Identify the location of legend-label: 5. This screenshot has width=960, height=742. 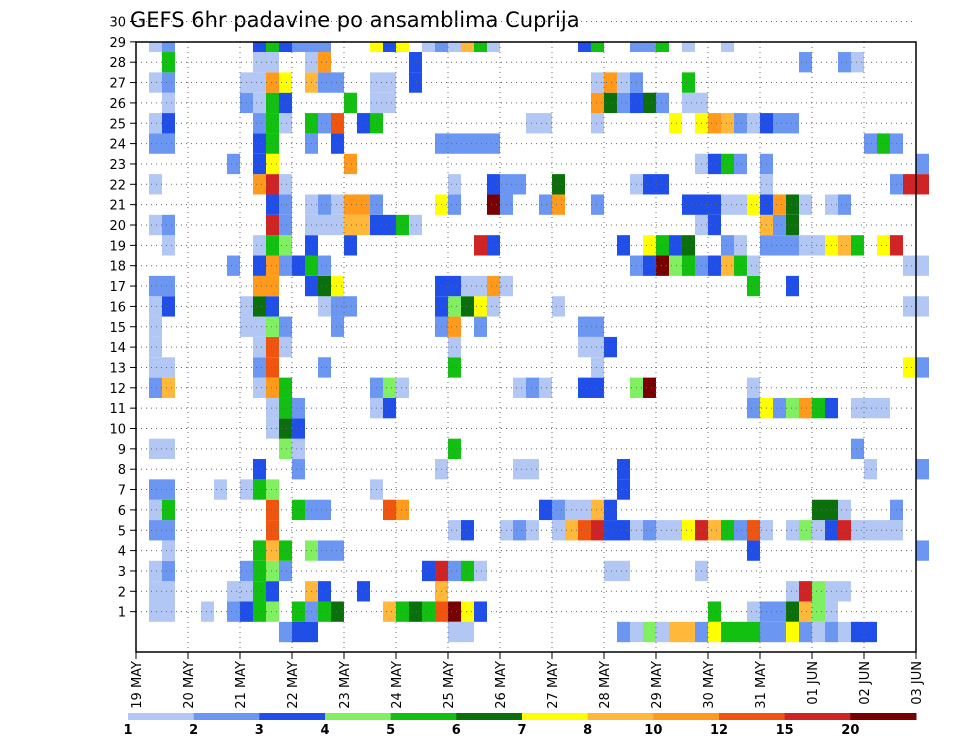
(390, 730).